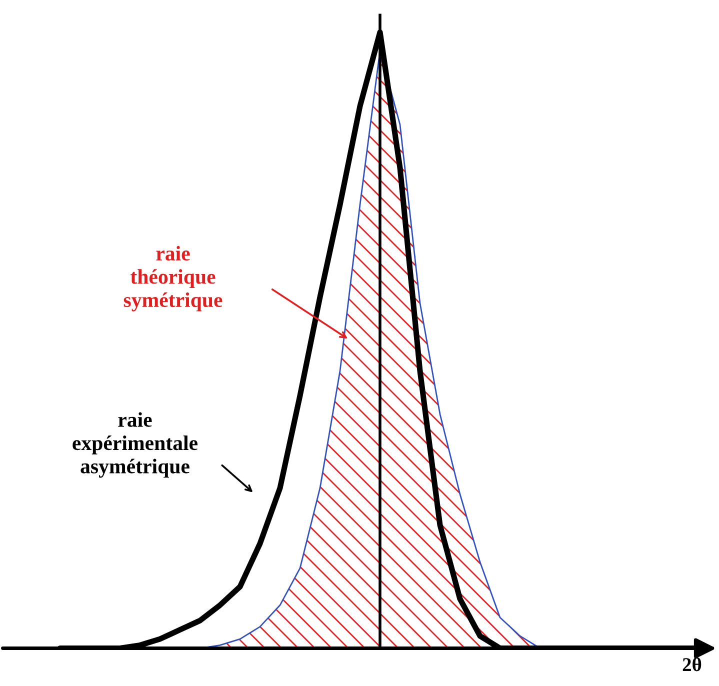 The height and width of the screenshot is (686, 719). Describe the element at coordinates (173, 279) in the screenshot. I see `annotation: raie théorique symétrique` at that location.